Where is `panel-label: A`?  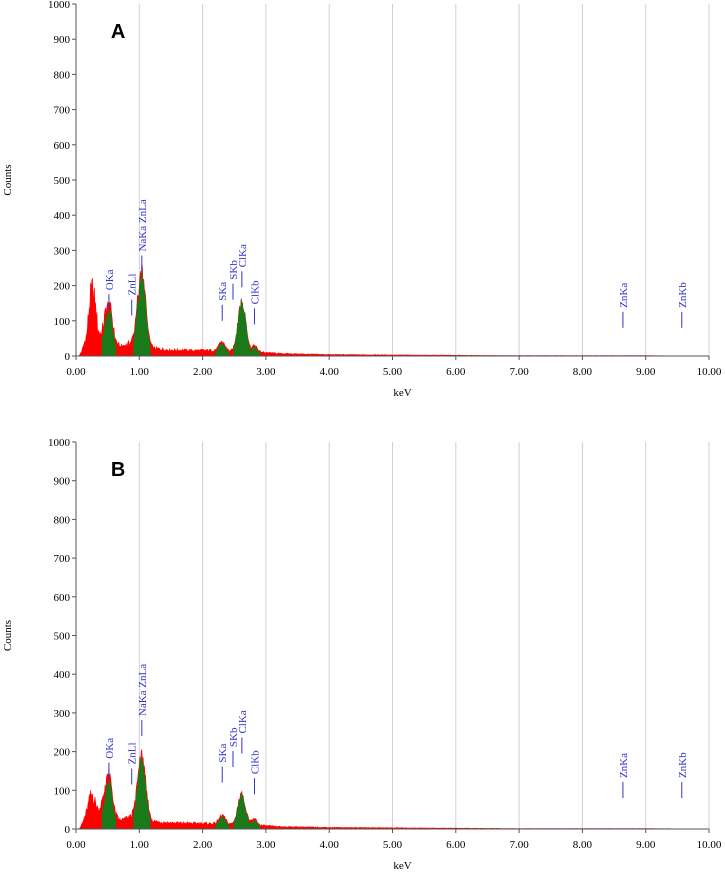 panel-label: A is located at coordinates (118, 32).